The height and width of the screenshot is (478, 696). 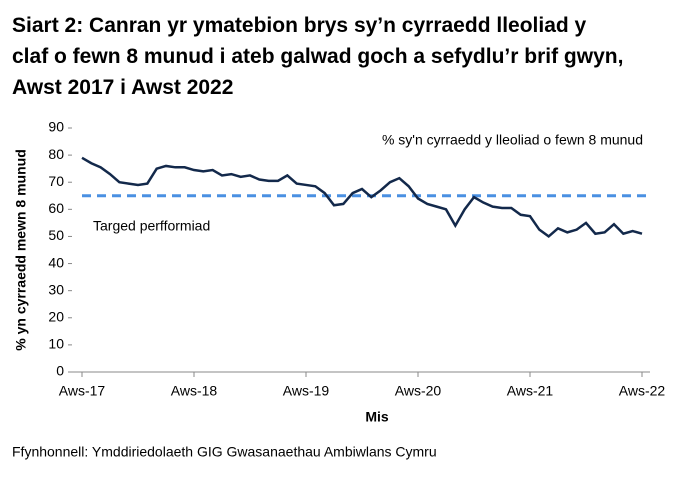 What do you see at coordinates (56, 208) in the screenshot?
I see `y-tick-label: 60` at bounding box center [56, 208].